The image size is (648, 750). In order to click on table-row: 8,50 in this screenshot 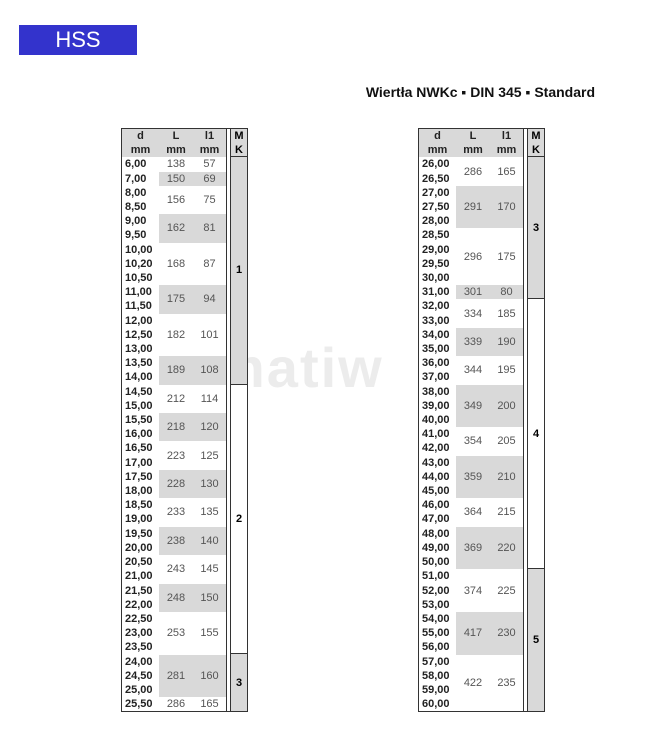, I will do `click(174, 207)`.